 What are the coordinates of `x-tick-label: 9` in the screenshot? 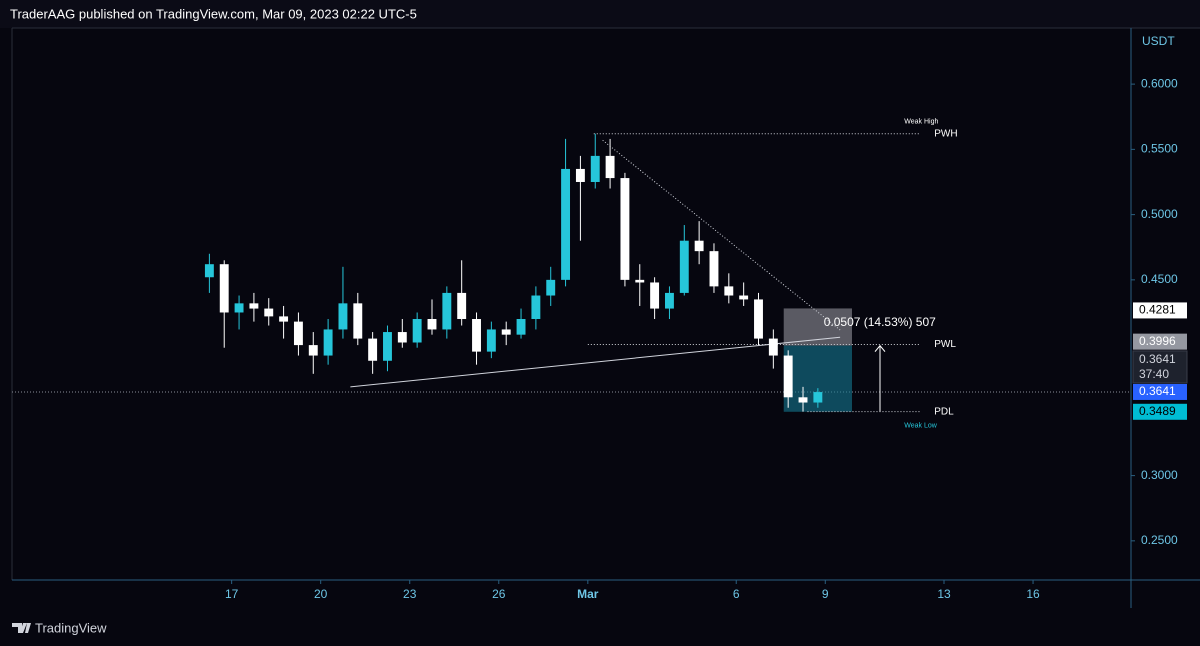 It's located at (825, 594).